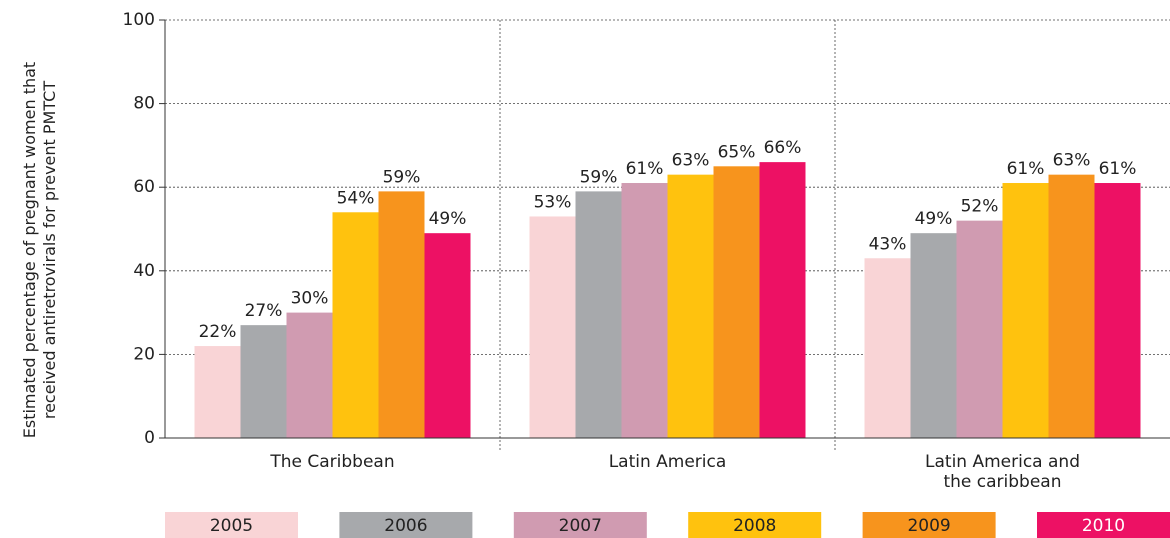  I want to click on y-tick-label: 100, so click(139, 20).